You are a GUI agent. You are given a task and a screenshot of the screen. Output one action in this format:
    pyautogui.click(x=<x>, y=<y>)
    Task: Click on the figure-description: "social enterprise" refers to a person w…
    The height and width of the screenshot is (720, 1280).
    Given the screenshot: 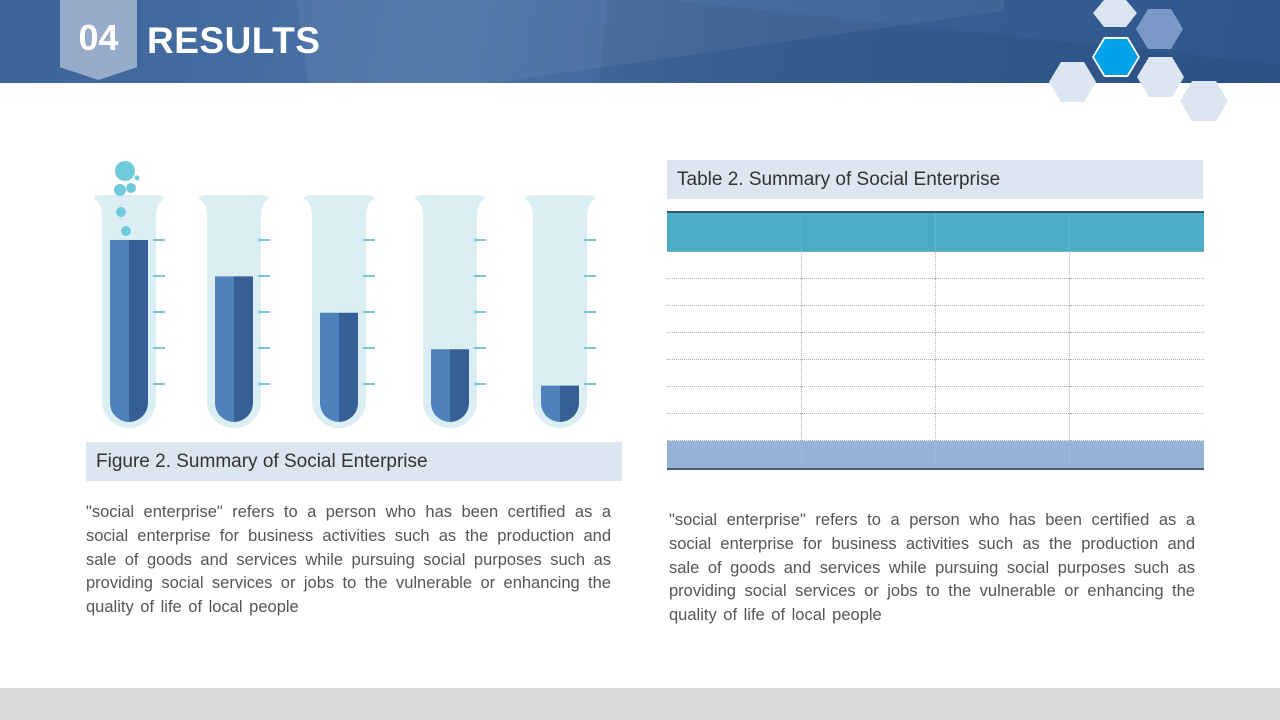 What is the action you would take?
    pyautogui.click(x=348, y=560)
    